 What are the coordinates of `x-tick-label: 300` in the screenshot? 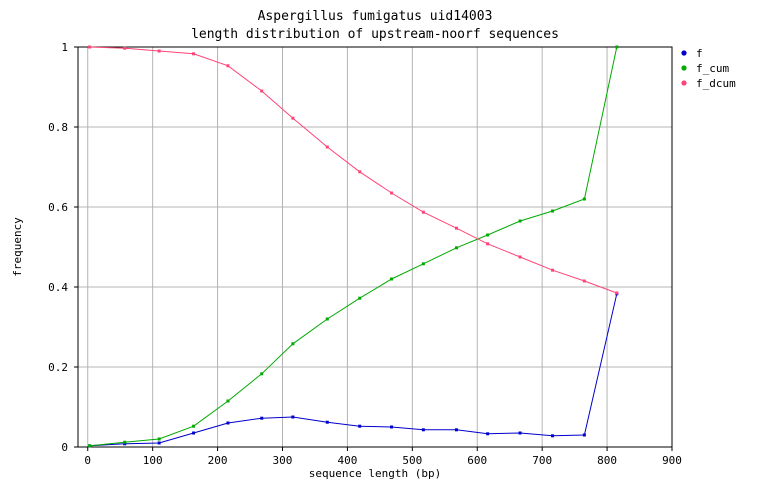 It's located at (283, 460).